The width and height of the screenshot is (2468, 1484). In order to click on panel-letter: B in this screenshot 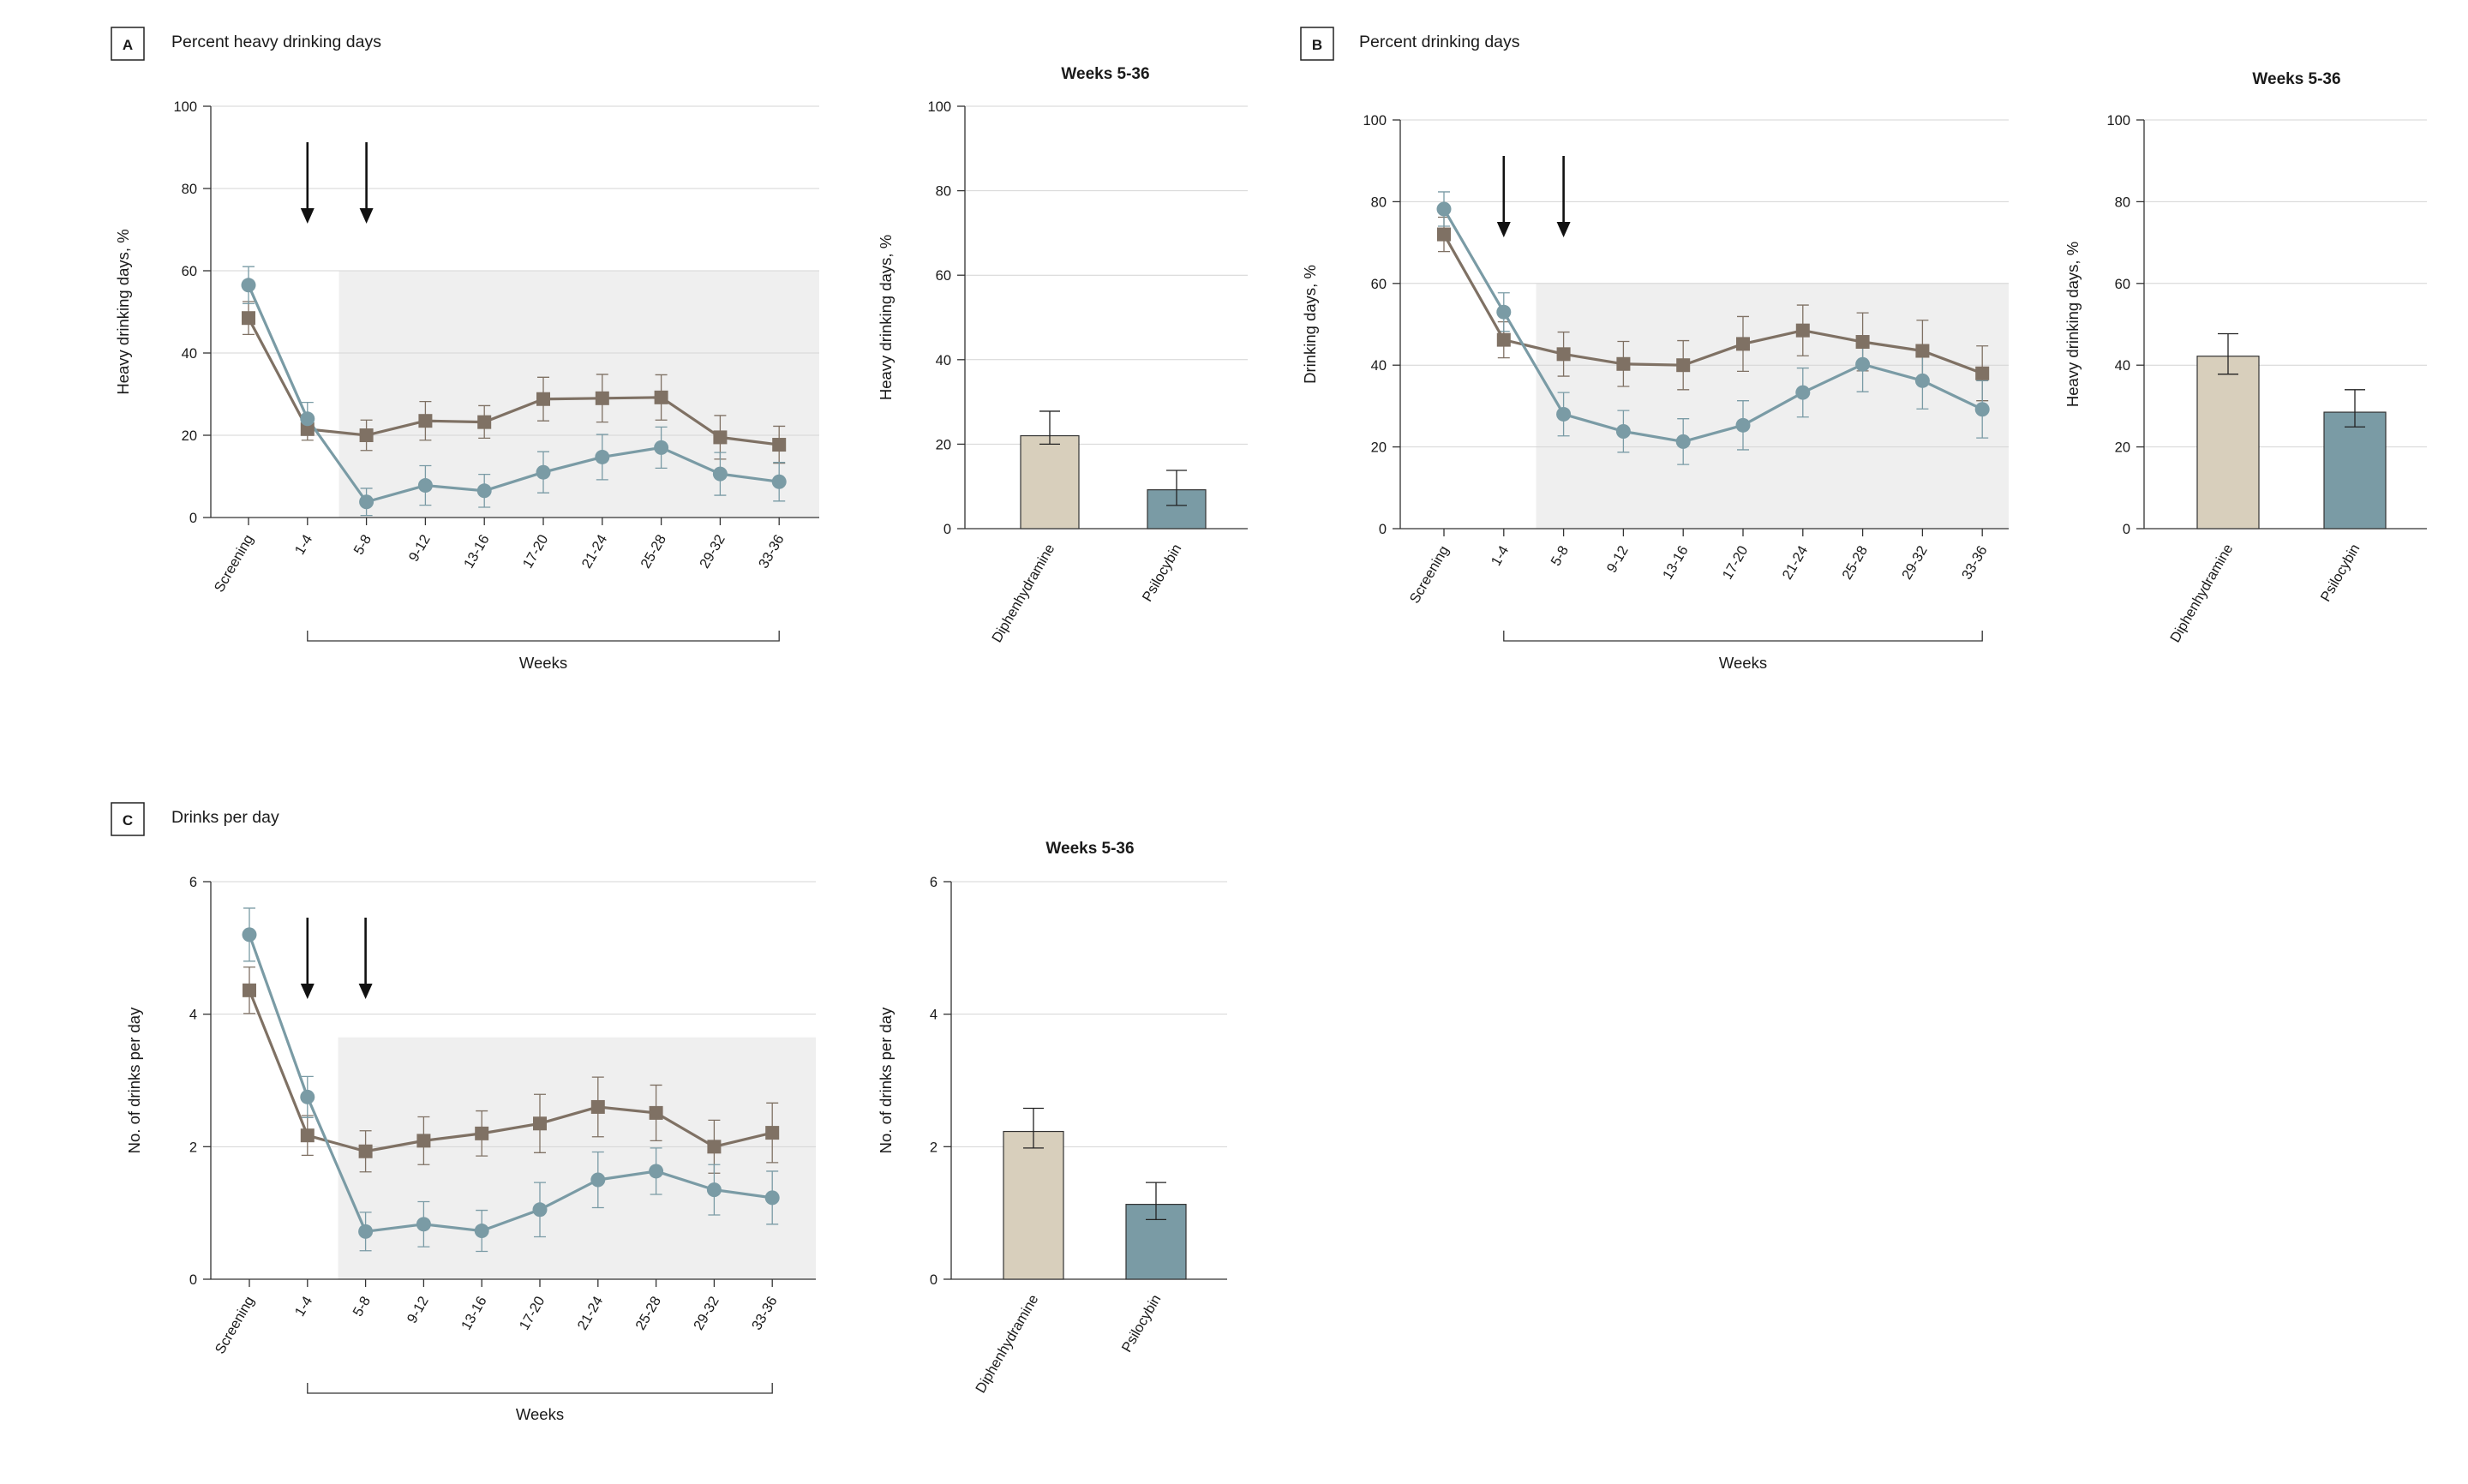, I will do `click(1317, 45)`.